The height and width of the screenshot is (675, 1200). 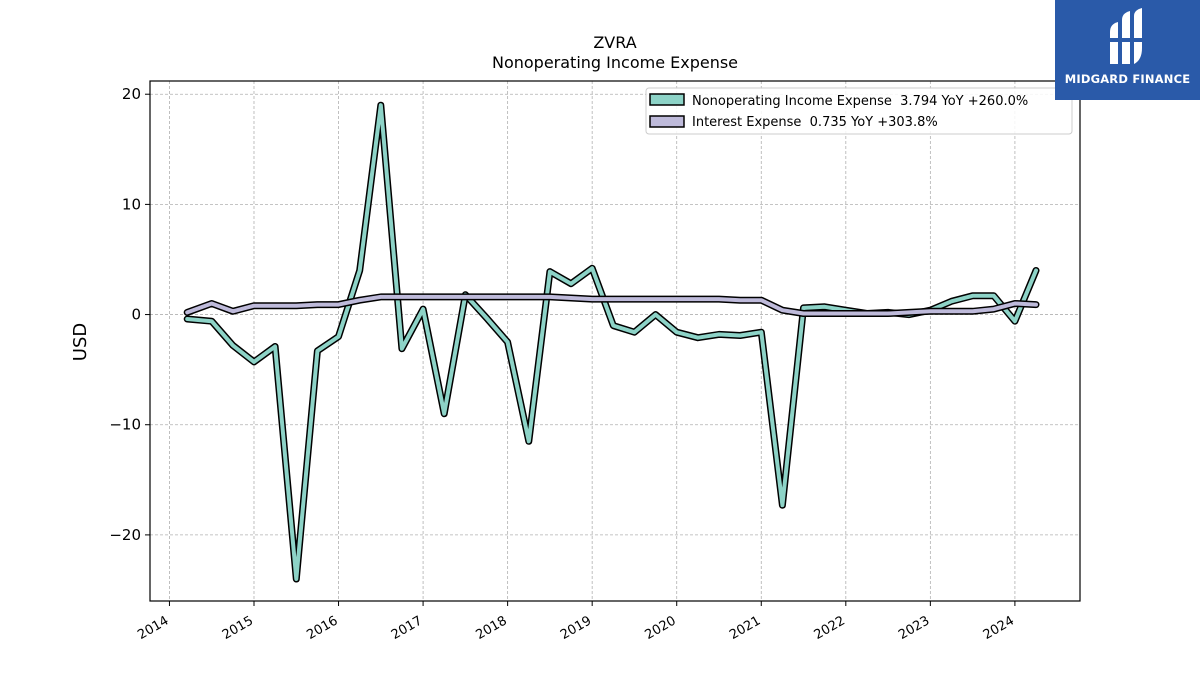 I want to click on x-tick-label: 2016, so click(x=322, y=628).